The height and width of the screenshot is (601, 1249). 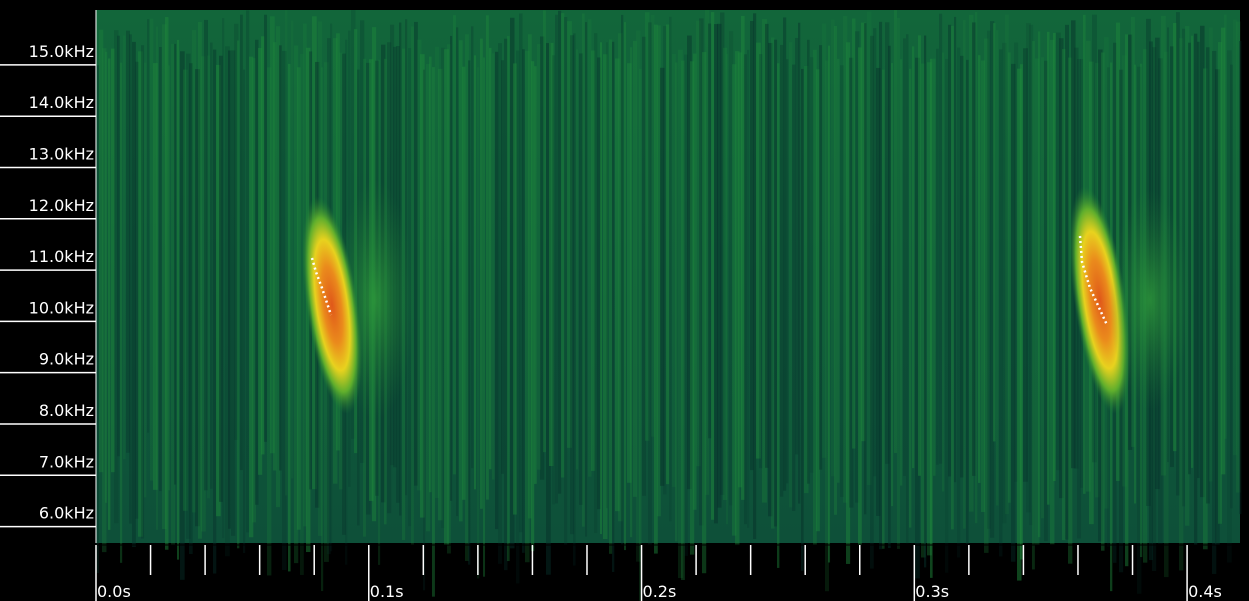 What do you see at coordinates (387, 591) in the screenshot?
I see `x-tick-label: 0.1s` at bounding box center [387, 591].